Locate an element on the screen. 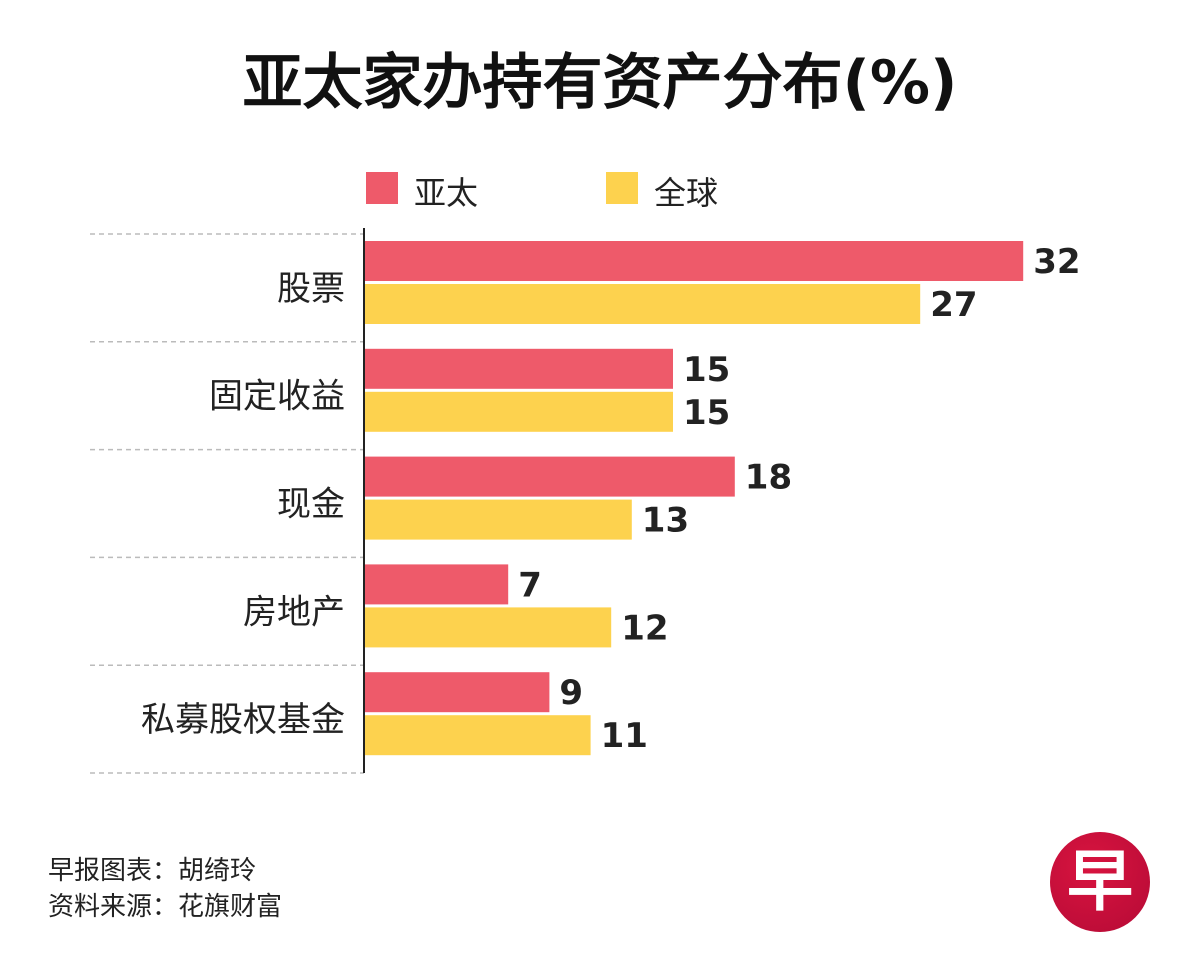  data-label: 27 is located at coordinates (953, 305).